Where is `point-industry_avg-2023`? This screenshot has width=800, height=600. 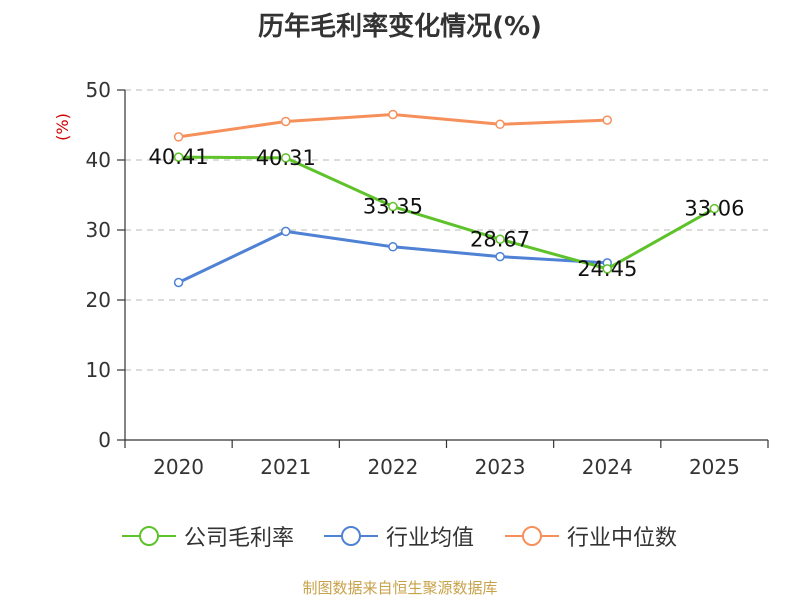
point-industry_avg-2023 is located at coordinates (500, 256).